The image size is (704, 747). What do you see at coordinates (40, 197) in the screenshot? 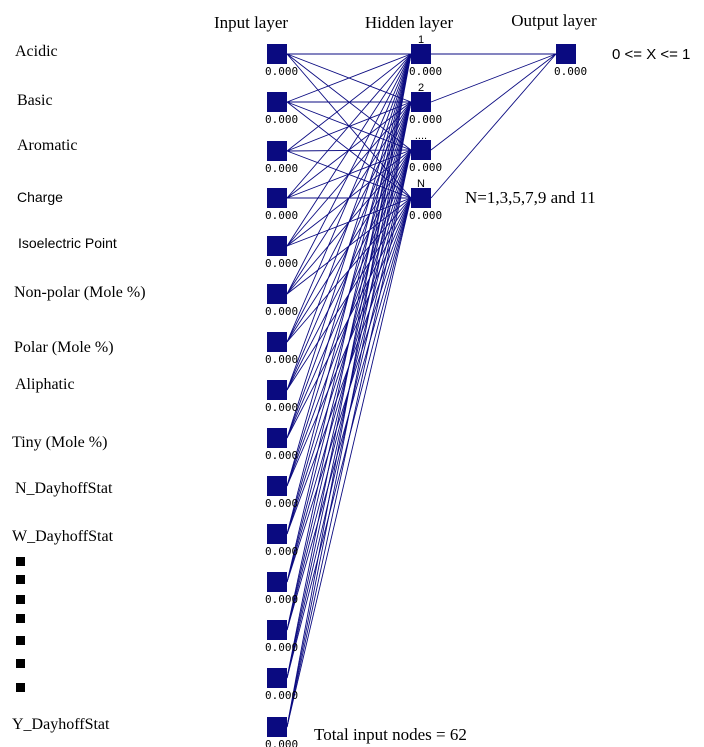
I see `input-label-4: Charge` at bounding box center [40, 197].